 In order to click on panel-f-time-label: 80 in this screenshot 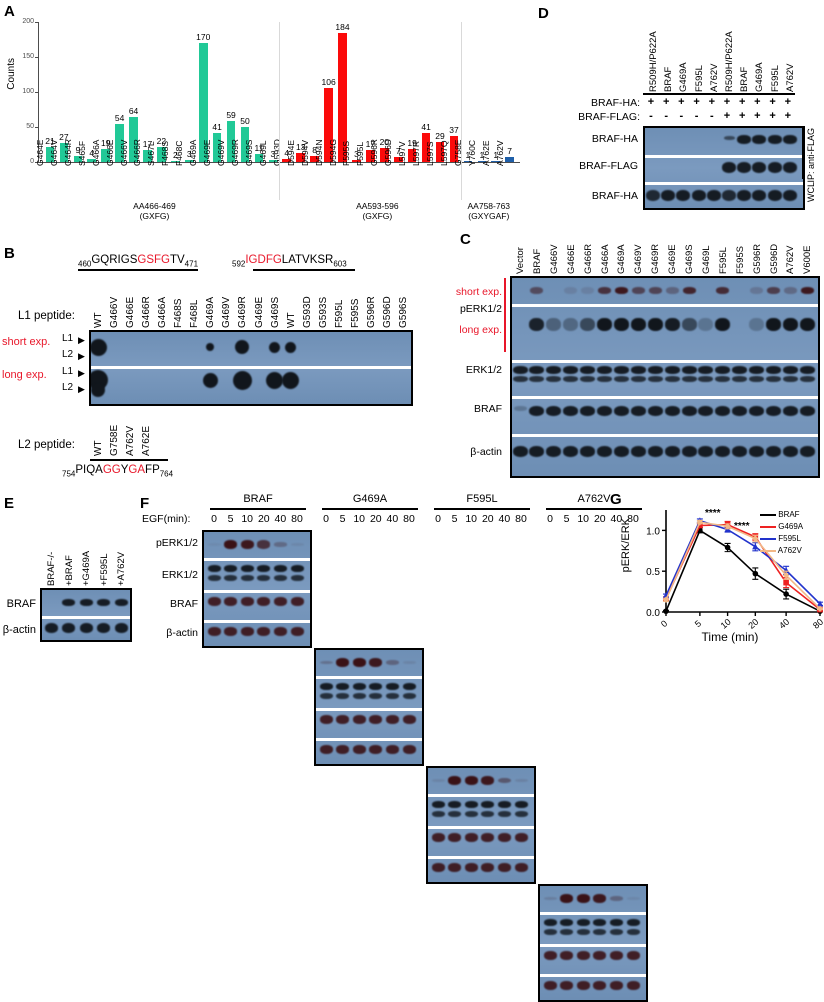, I will do `click(409, 519)`.